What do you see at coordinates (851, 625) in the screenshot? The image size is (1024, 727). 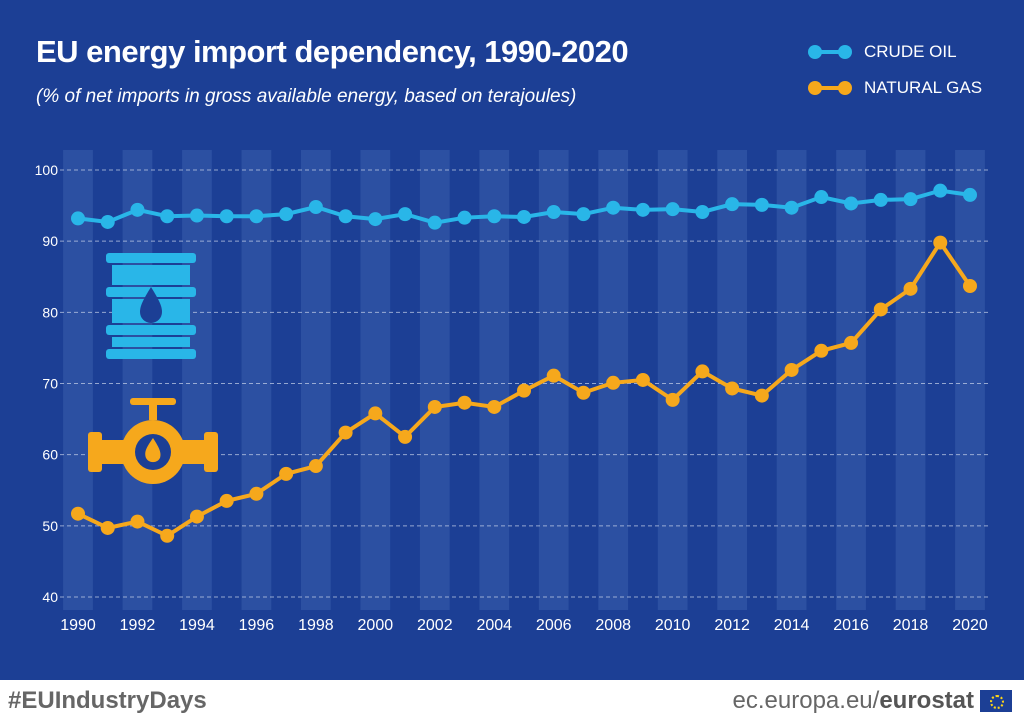 I see `x-tick-label: 2016` at bounding box center [851, 625].